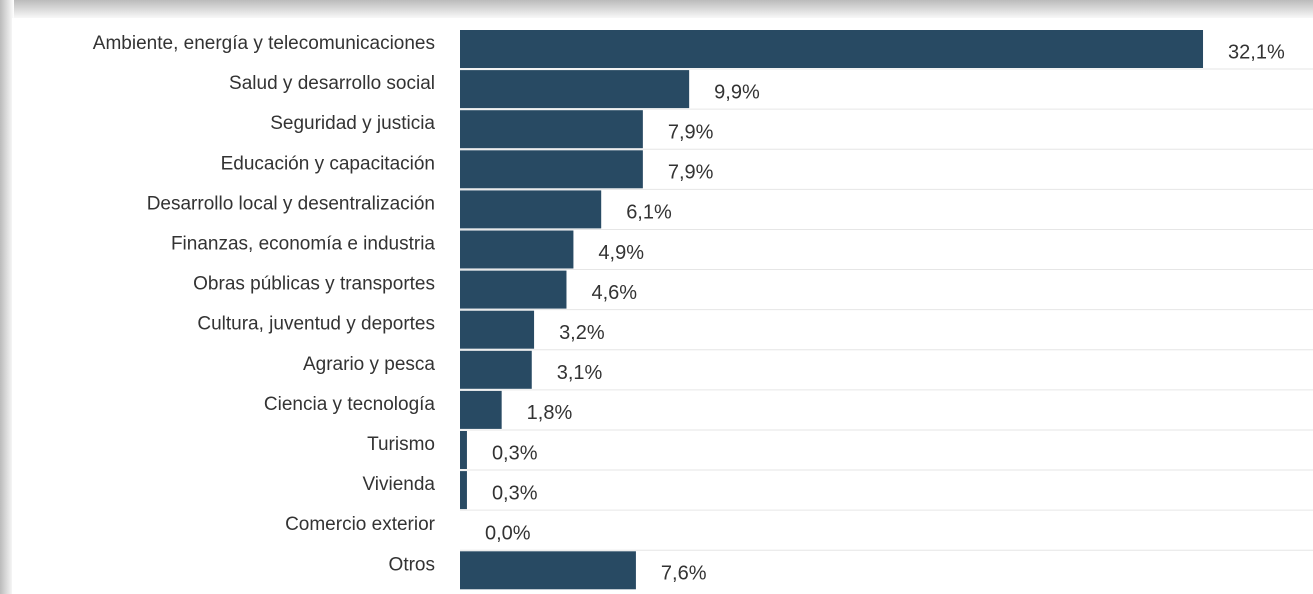 This screenshot has height=594, width=1313. Describe the element at coordinates (621, 253) in the screenshot. I see `value-label: 4,9%` at that location.